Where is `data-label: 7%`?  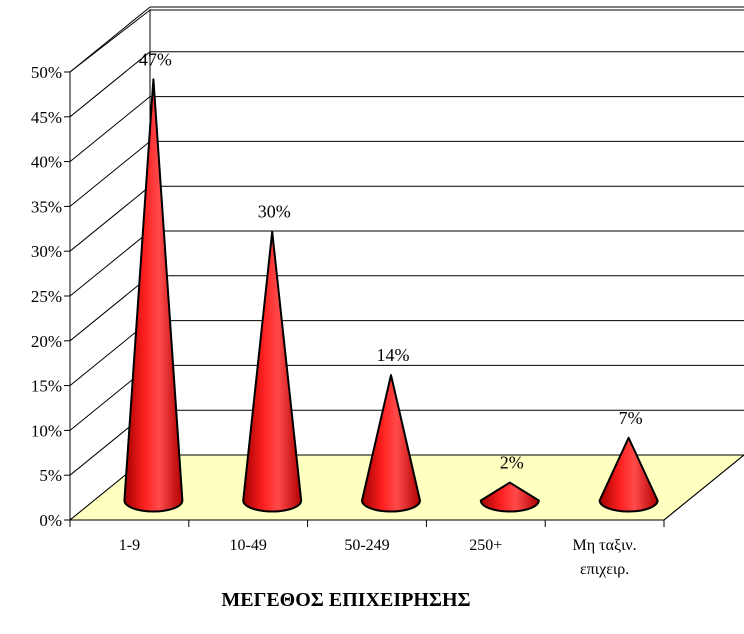 data-label: 7% is located at coordinates (631, 418).